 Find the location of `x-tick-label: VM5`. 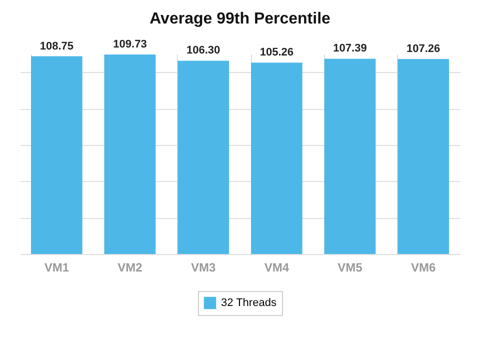

x-tick-label: VM5 is located at coordinates (350, 267).